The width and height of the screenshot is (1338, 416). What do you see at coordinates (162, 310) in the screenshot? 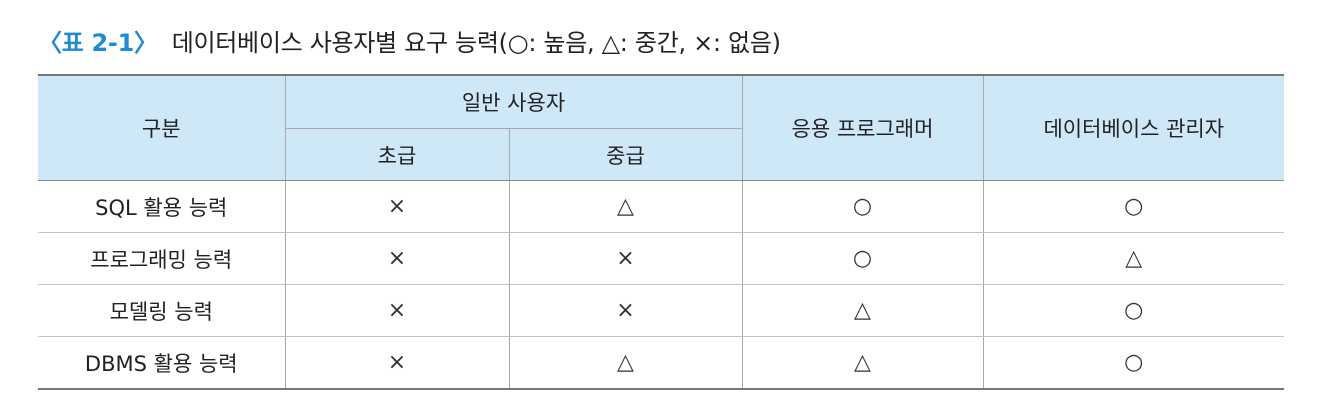
I see `row-label: 모델링 능력` at bounding box center [162, 310].